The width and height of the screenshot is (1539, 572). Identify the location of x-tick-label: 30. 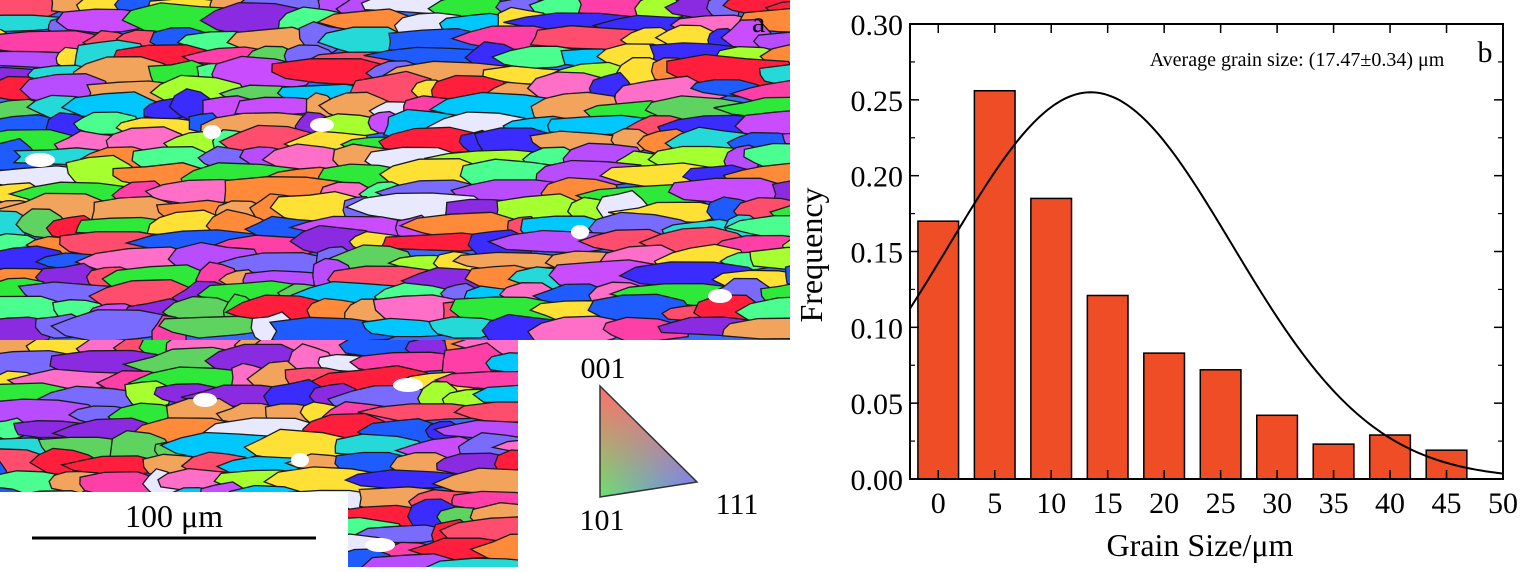
(1277, 503).